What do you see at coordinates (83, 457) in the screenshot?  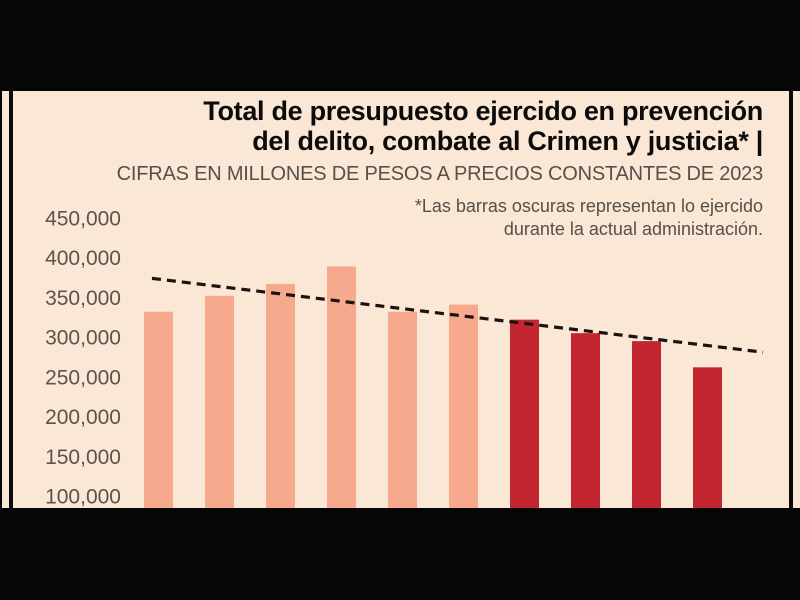 I see `y-axis-tick-label: 150,000` at bounding box center [83, 457].